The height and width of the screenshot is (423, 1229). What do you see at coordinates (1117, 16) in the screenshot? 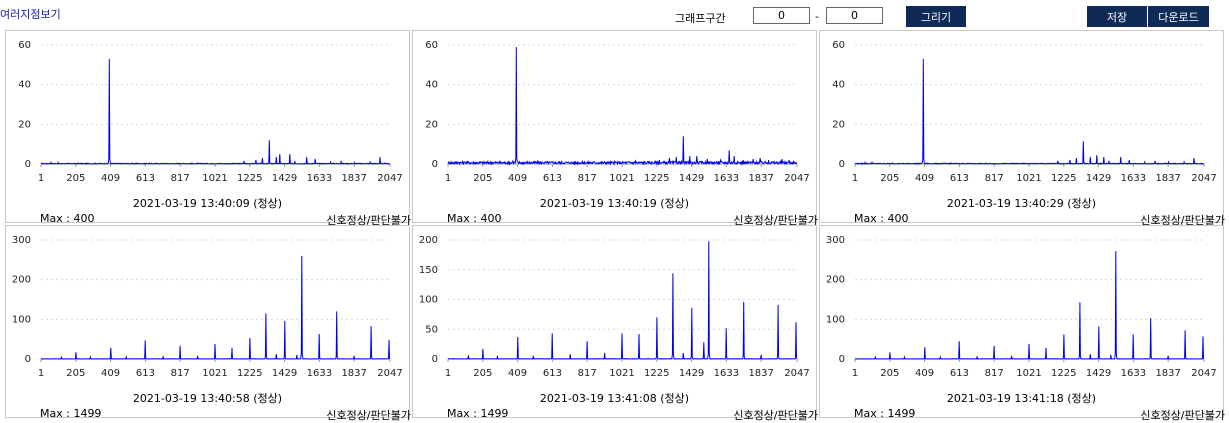
I see `save-button: 저장` at bounding box center [1117, 16].